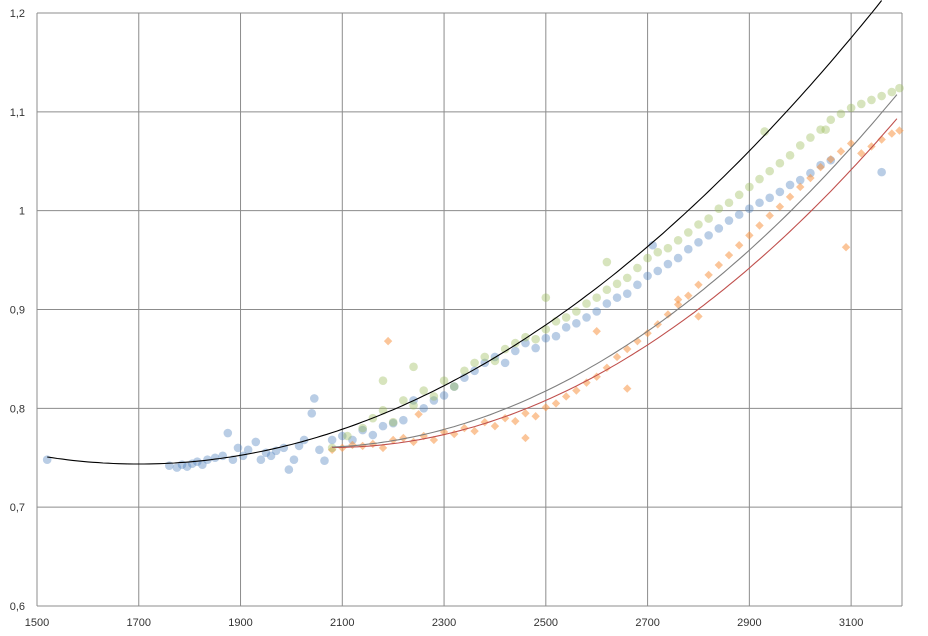 The image size is (928, 636). What do you see at coordinates (444, 623) in the screenshot?
I see `x-axis-ticks: 1500 1700 1900 2100 2300 2500 2700 2900 3100` at bounding box center [444, 623].